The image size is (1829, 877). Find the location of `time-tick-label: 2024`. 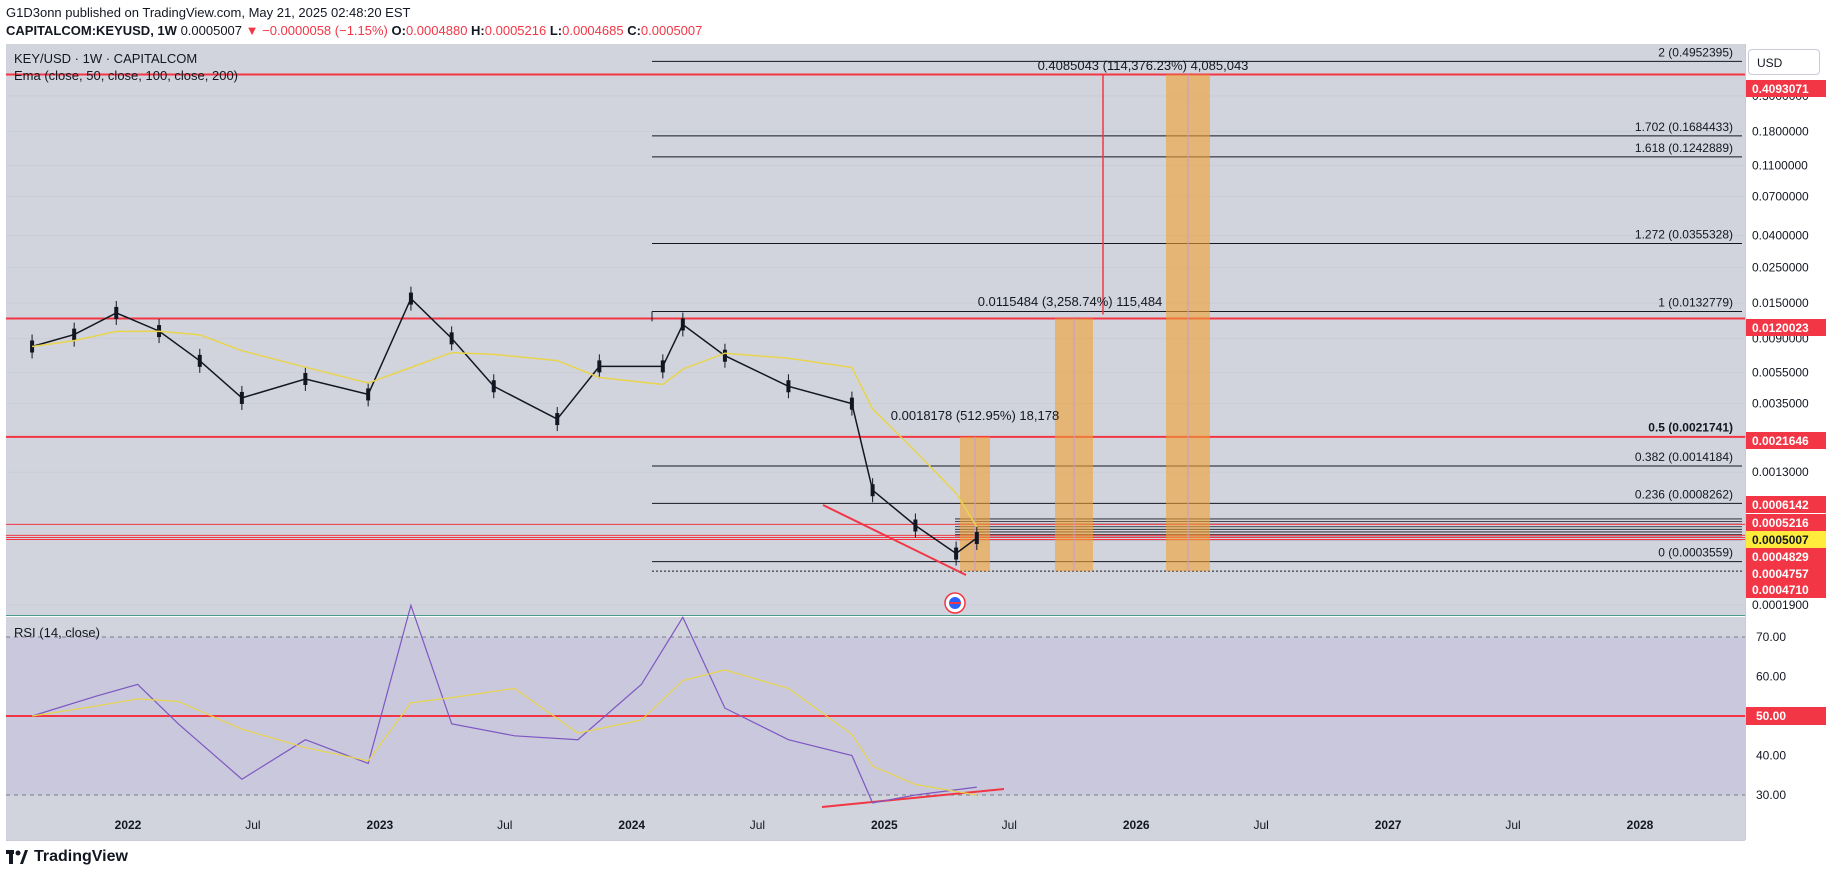

time-tick-label: 2024 is located at coordinates (631, 825).